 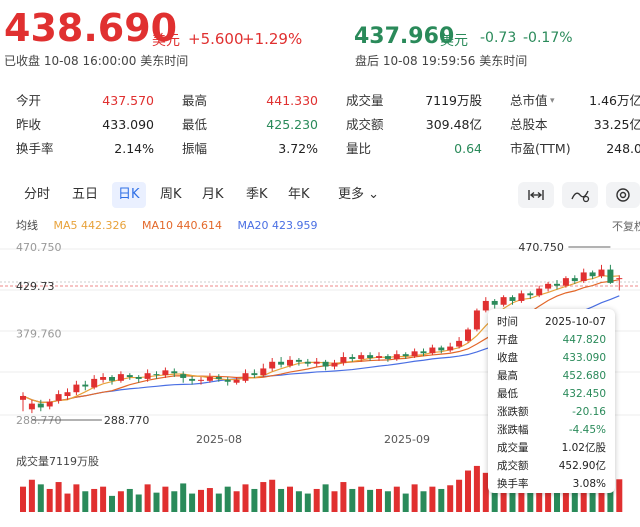 What do you see at coordinates (129, 195) in the screenshot?
I see `tab-2: 日K` at bounding box center [129, 195].